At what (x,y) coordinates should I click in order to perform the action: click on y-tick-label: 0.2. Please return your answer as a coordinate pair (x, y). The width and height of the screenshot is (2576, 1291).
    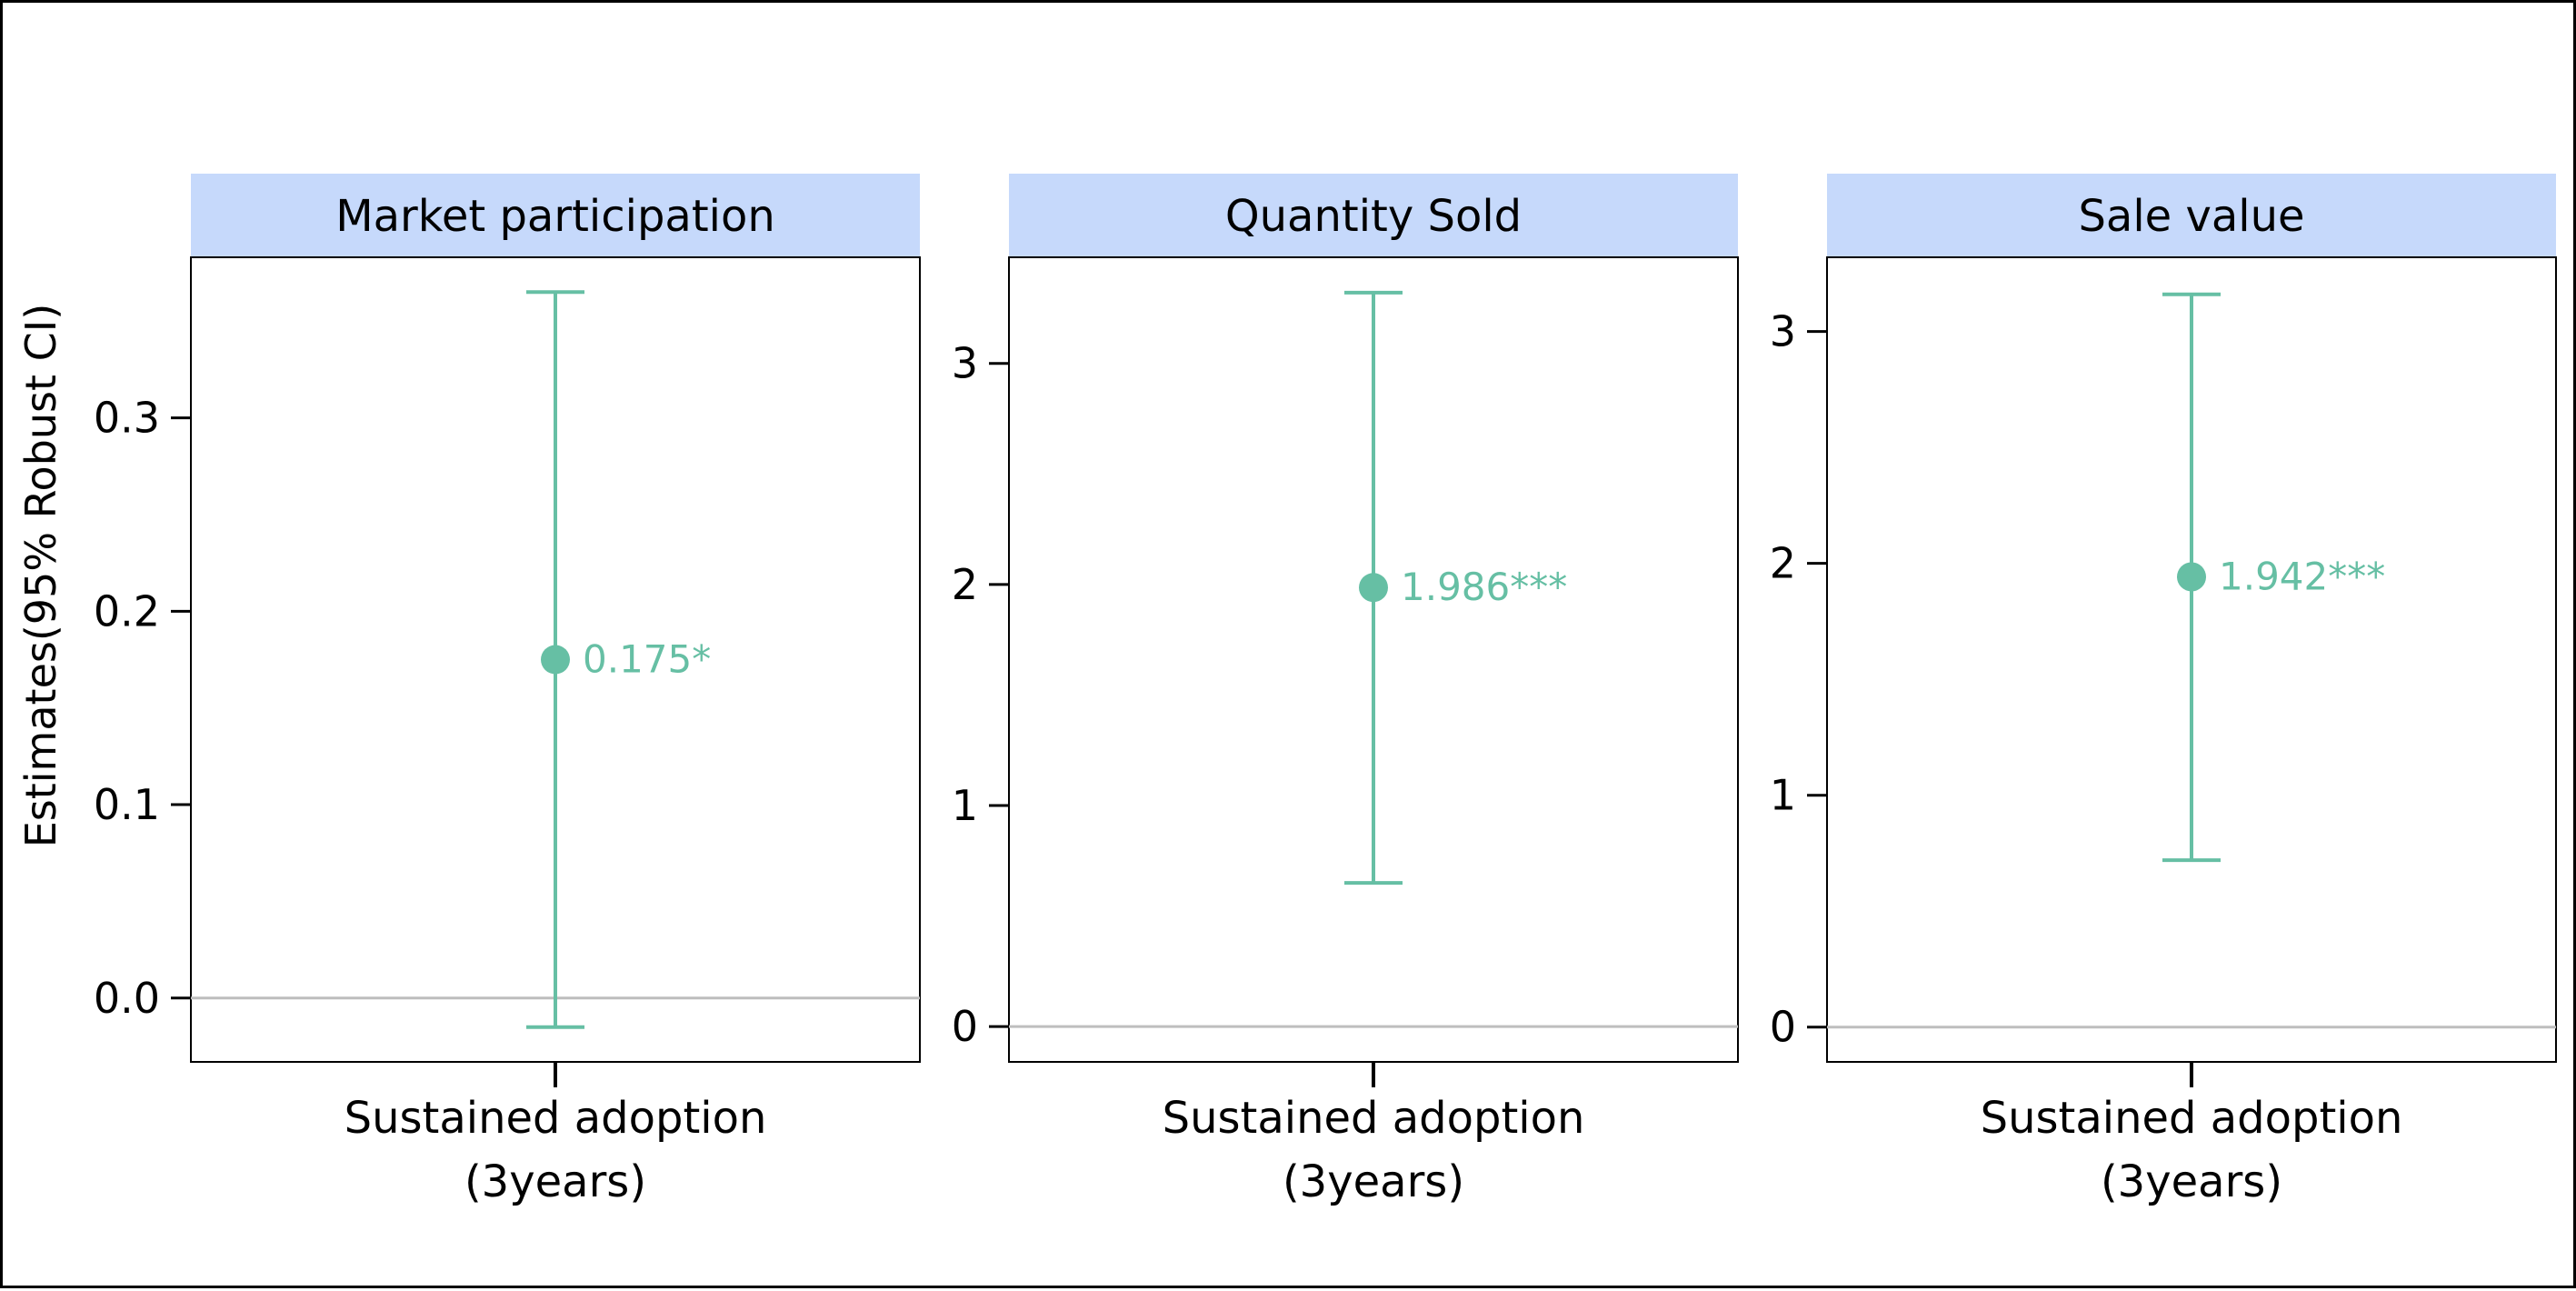
    Looking at the image, I should click on (127, 611).